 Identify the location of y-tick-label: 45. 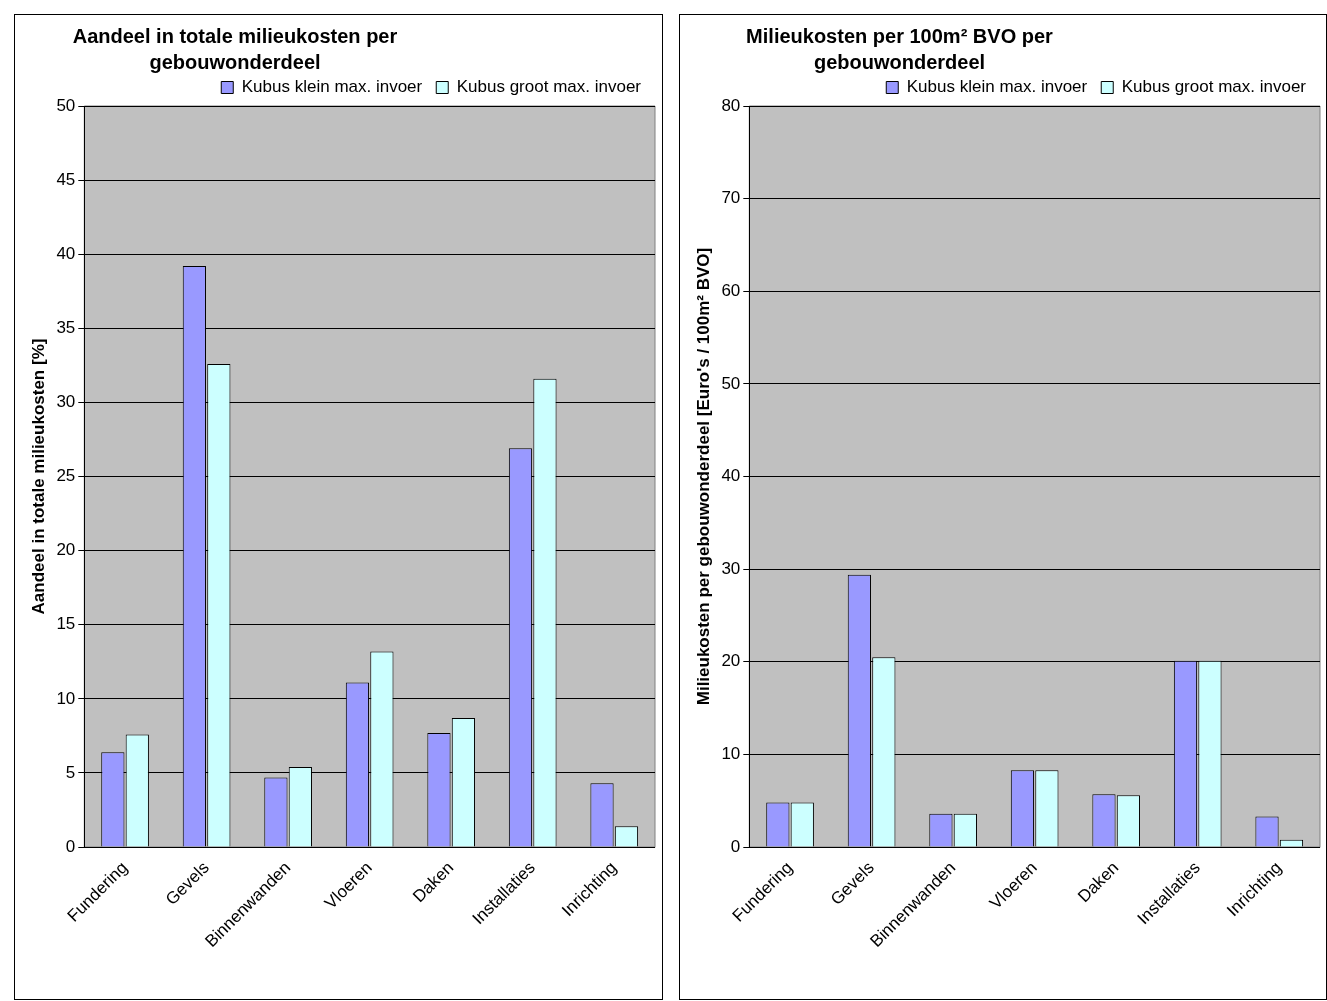
(66, 179).